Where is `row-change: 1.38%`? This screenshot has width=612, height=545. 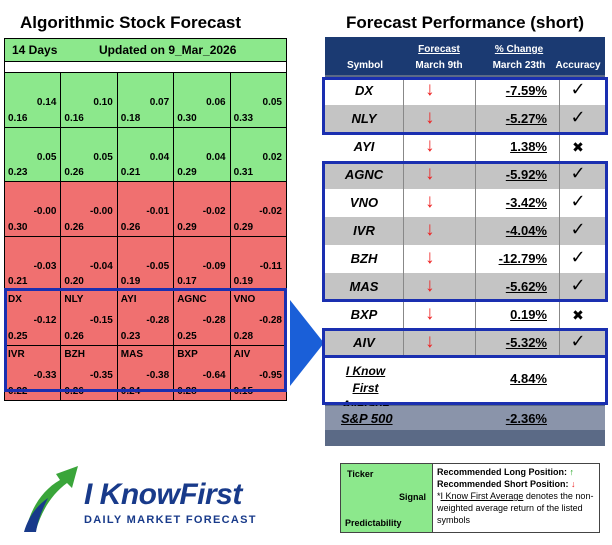 row-change: 1.38% is located at coordinates (528, 146).